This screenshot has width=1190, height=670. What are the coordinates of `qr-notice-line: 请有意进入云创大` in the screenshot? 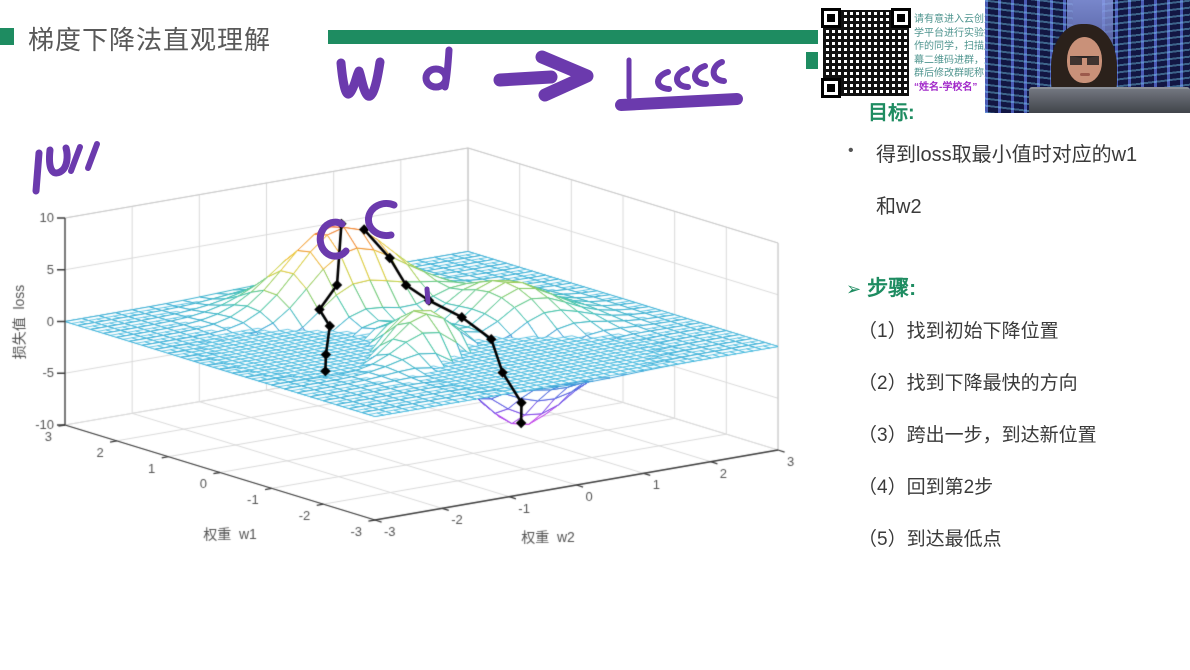 It's located at (954, 19).